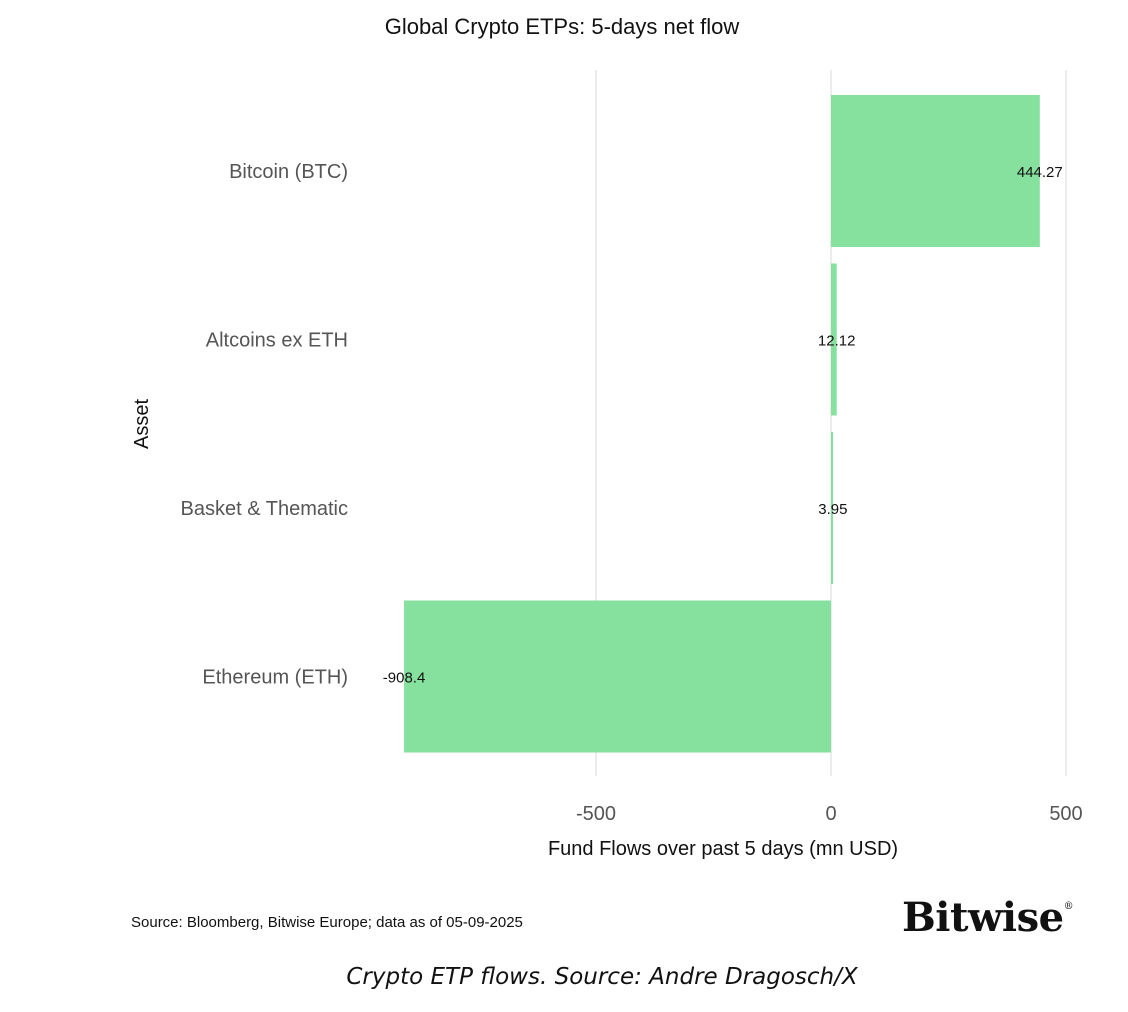  I want to click on category-label: Ethereum (ETH), so click(275, 678).